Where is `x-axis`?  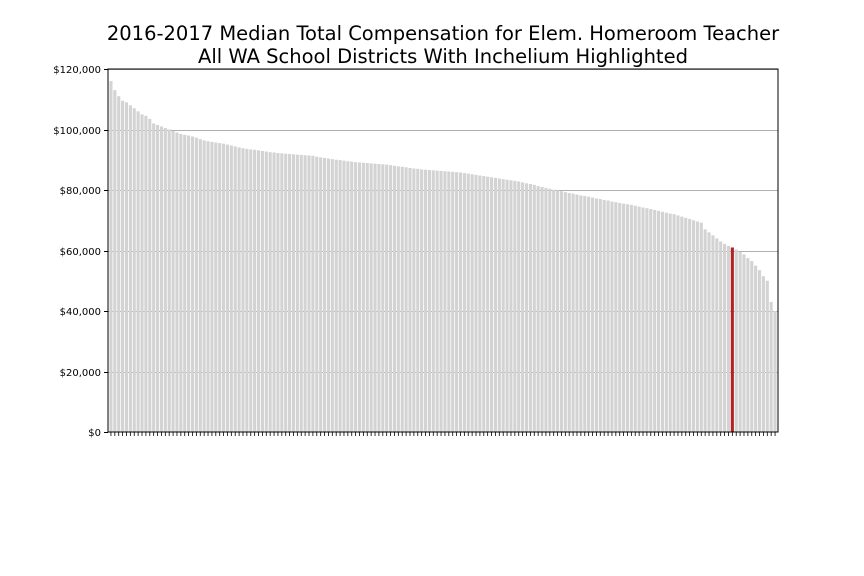
x-axis is located at coordinates (443, 434).